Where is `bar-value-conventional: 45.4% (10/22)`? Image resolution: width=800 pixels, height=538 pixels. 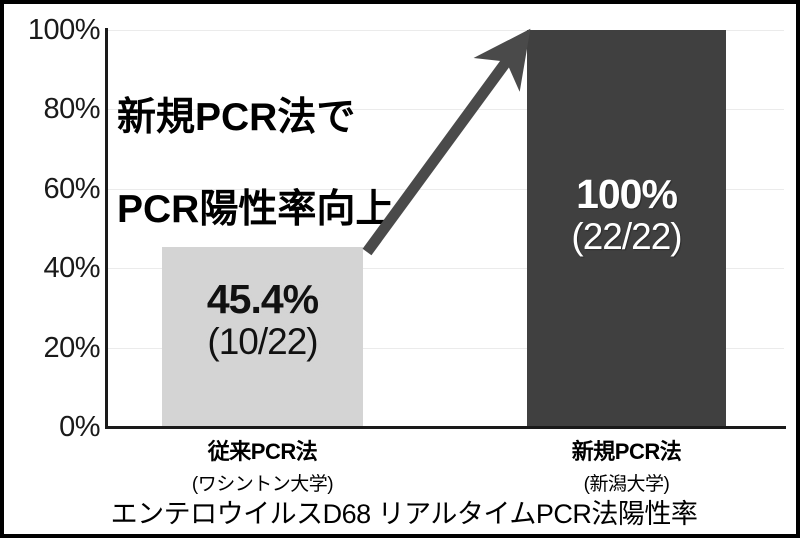 bar-value-conventional: 45.4% (10/22) is located at coordinates (262, 318).